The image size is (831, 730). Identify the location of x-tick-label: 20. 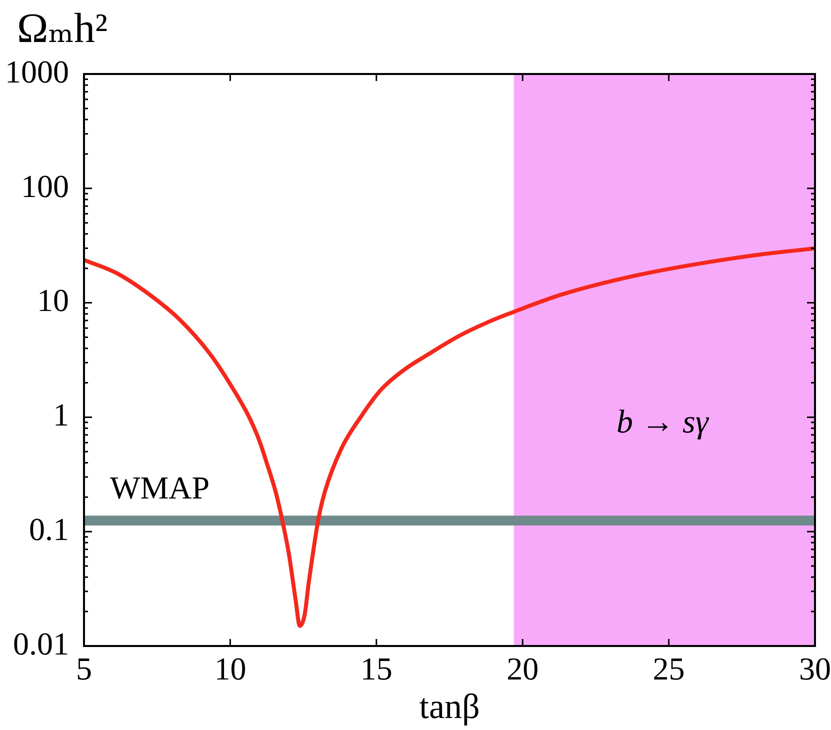
(522, 668).